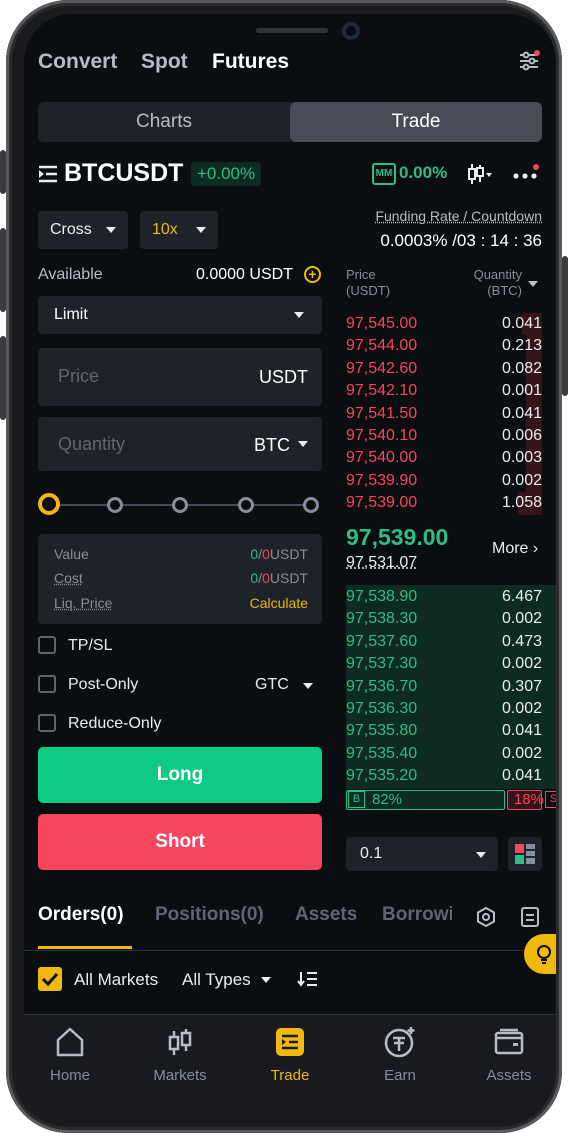 This screenshot has height=1133, width=568. Describe the element at coordinates (451, 664) in the screenshot. I see `bid-row: 97,537.30 0.002` at that location.